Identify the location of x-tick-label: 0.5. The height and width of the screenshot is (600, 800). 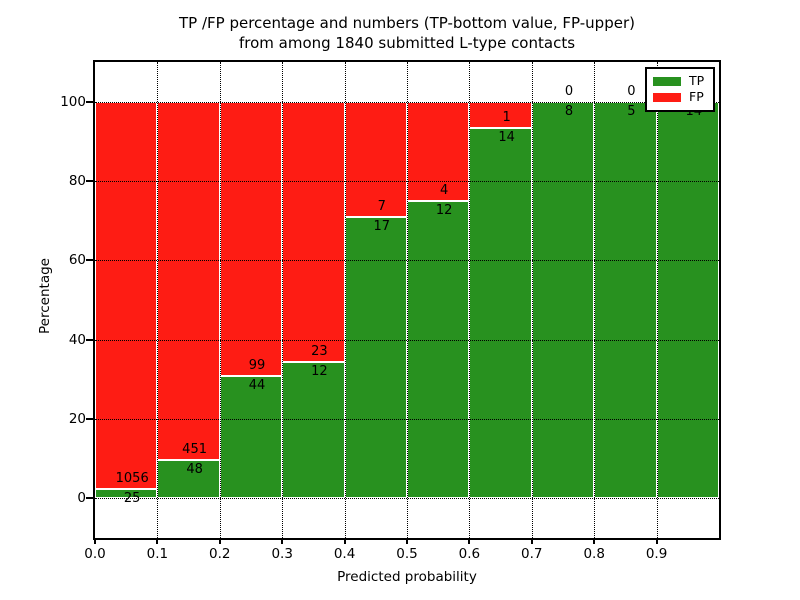
(407, 554).